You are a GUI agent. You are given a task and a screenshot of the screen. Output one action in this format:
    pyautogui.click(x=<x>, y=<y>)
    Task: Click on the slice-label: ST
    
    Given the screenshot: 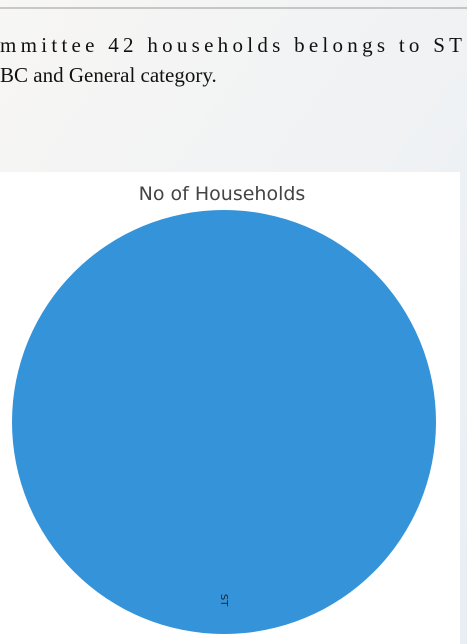 What is the action you would take?
    pyautogui.click(x=223, y=600)
    